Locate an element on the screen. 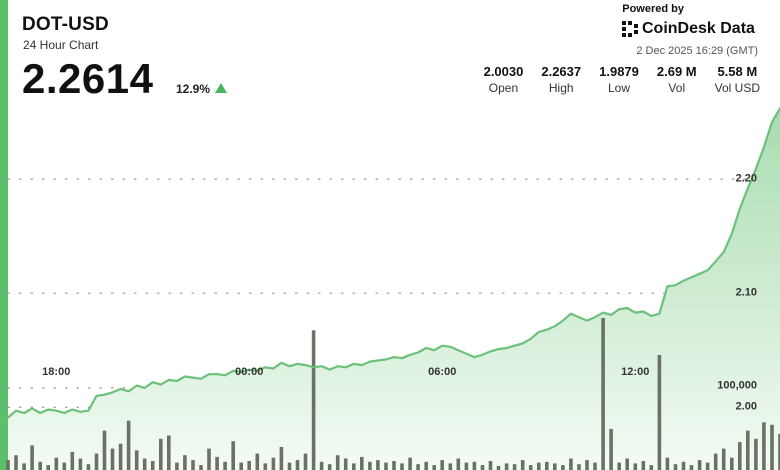 Image resolution: width=780 pixels, height=470 pixels. stat-label: Low is located at coordinates (619, 88).